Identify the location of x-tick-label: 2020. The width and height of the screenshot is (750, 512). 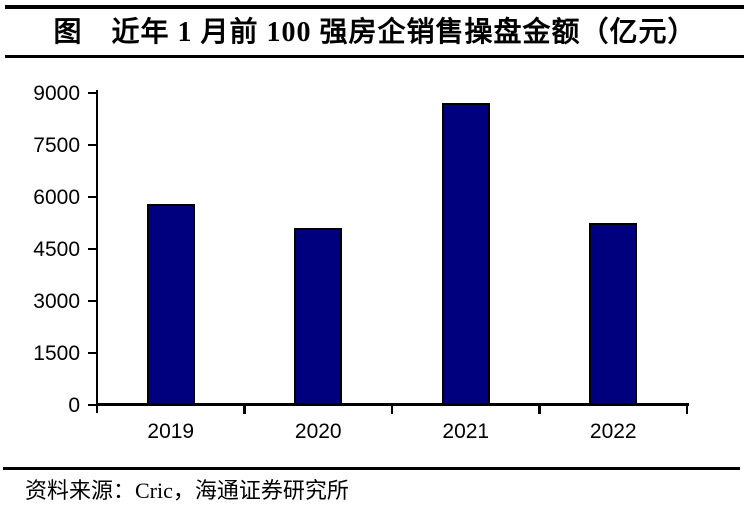
(318, 431).